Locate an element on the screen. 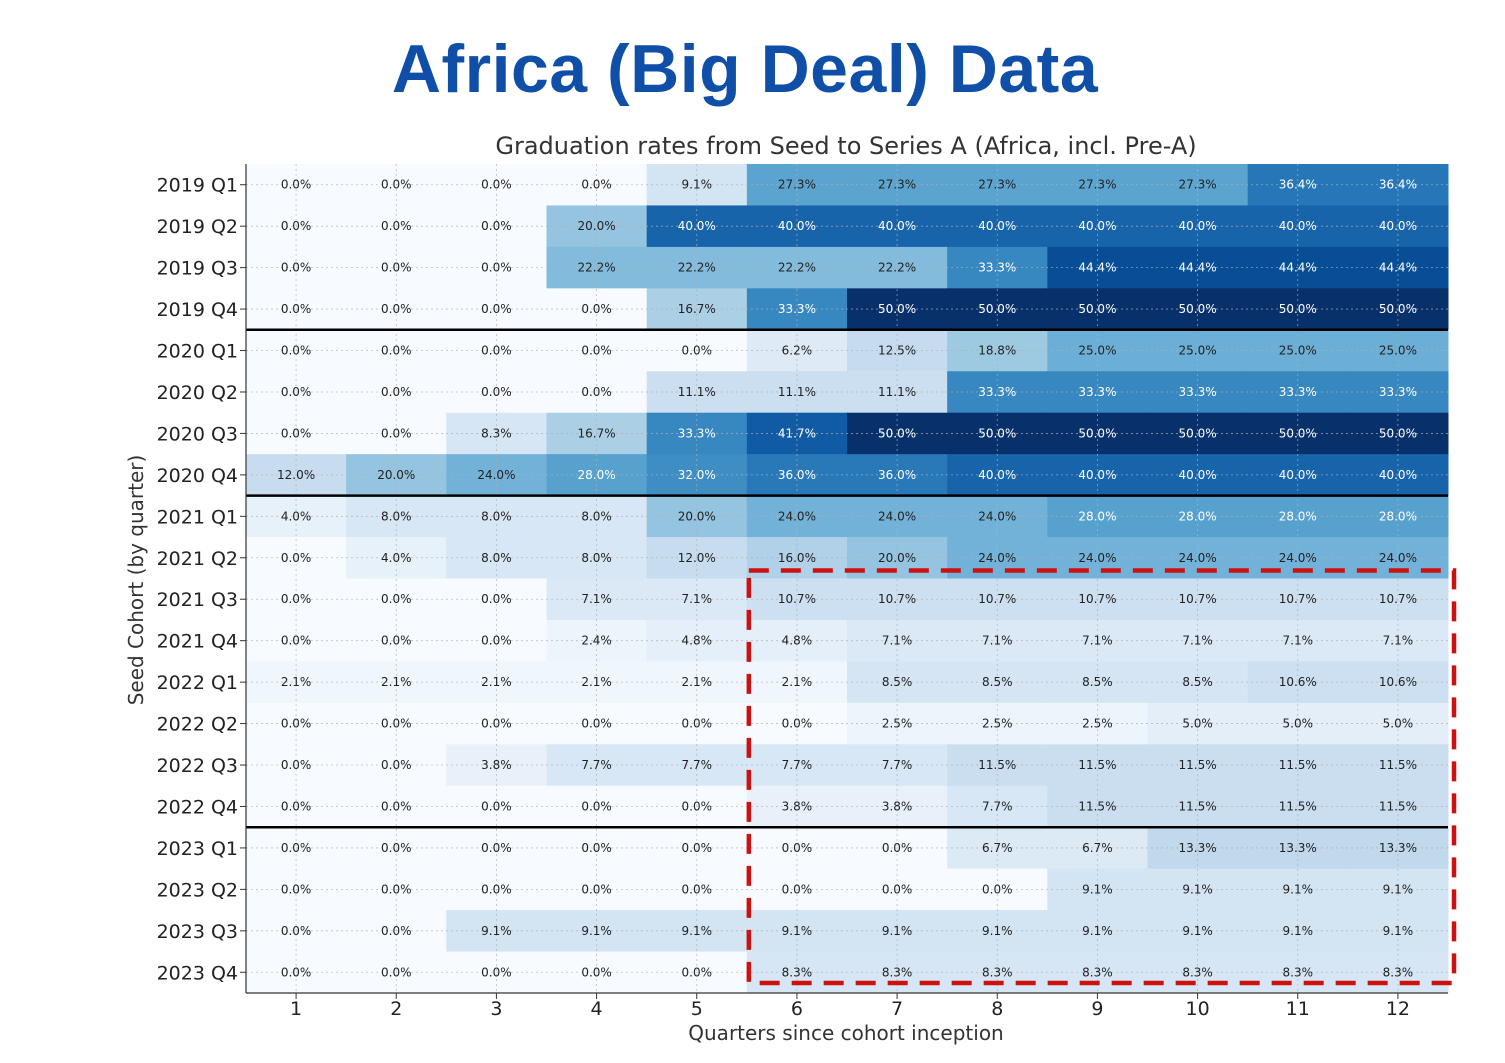 This screenshot has width=1505, height=1063. cell-value-label: 11.1% is located at coordinates (697, 392).